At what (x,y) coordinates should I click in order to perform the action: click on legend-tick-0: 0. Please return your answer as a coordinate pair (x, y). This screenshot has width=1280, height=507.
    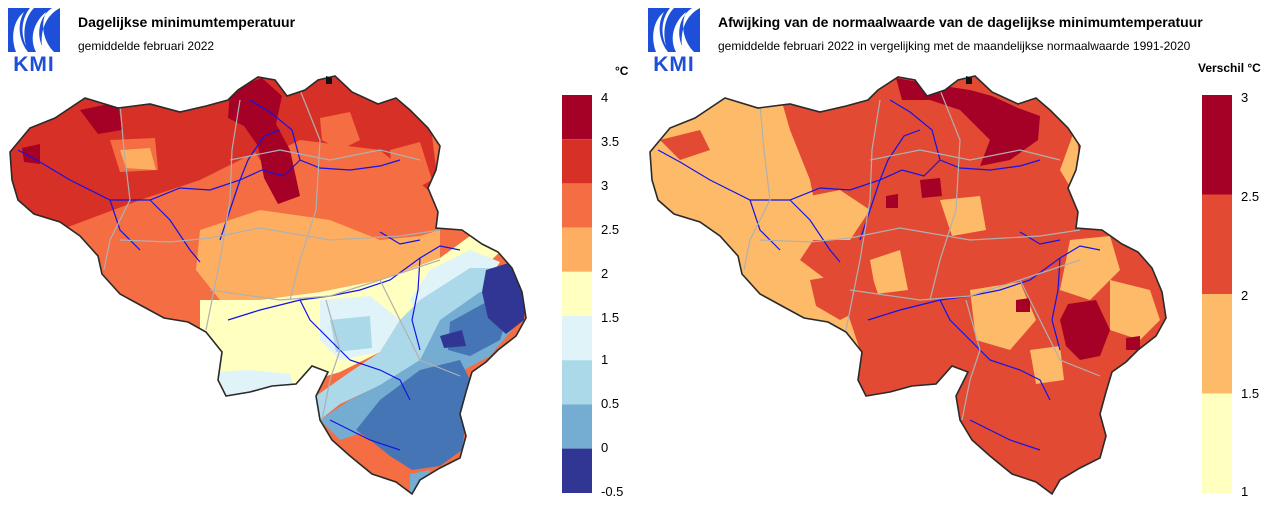
    Looking at the image, I should click on (605, 447).